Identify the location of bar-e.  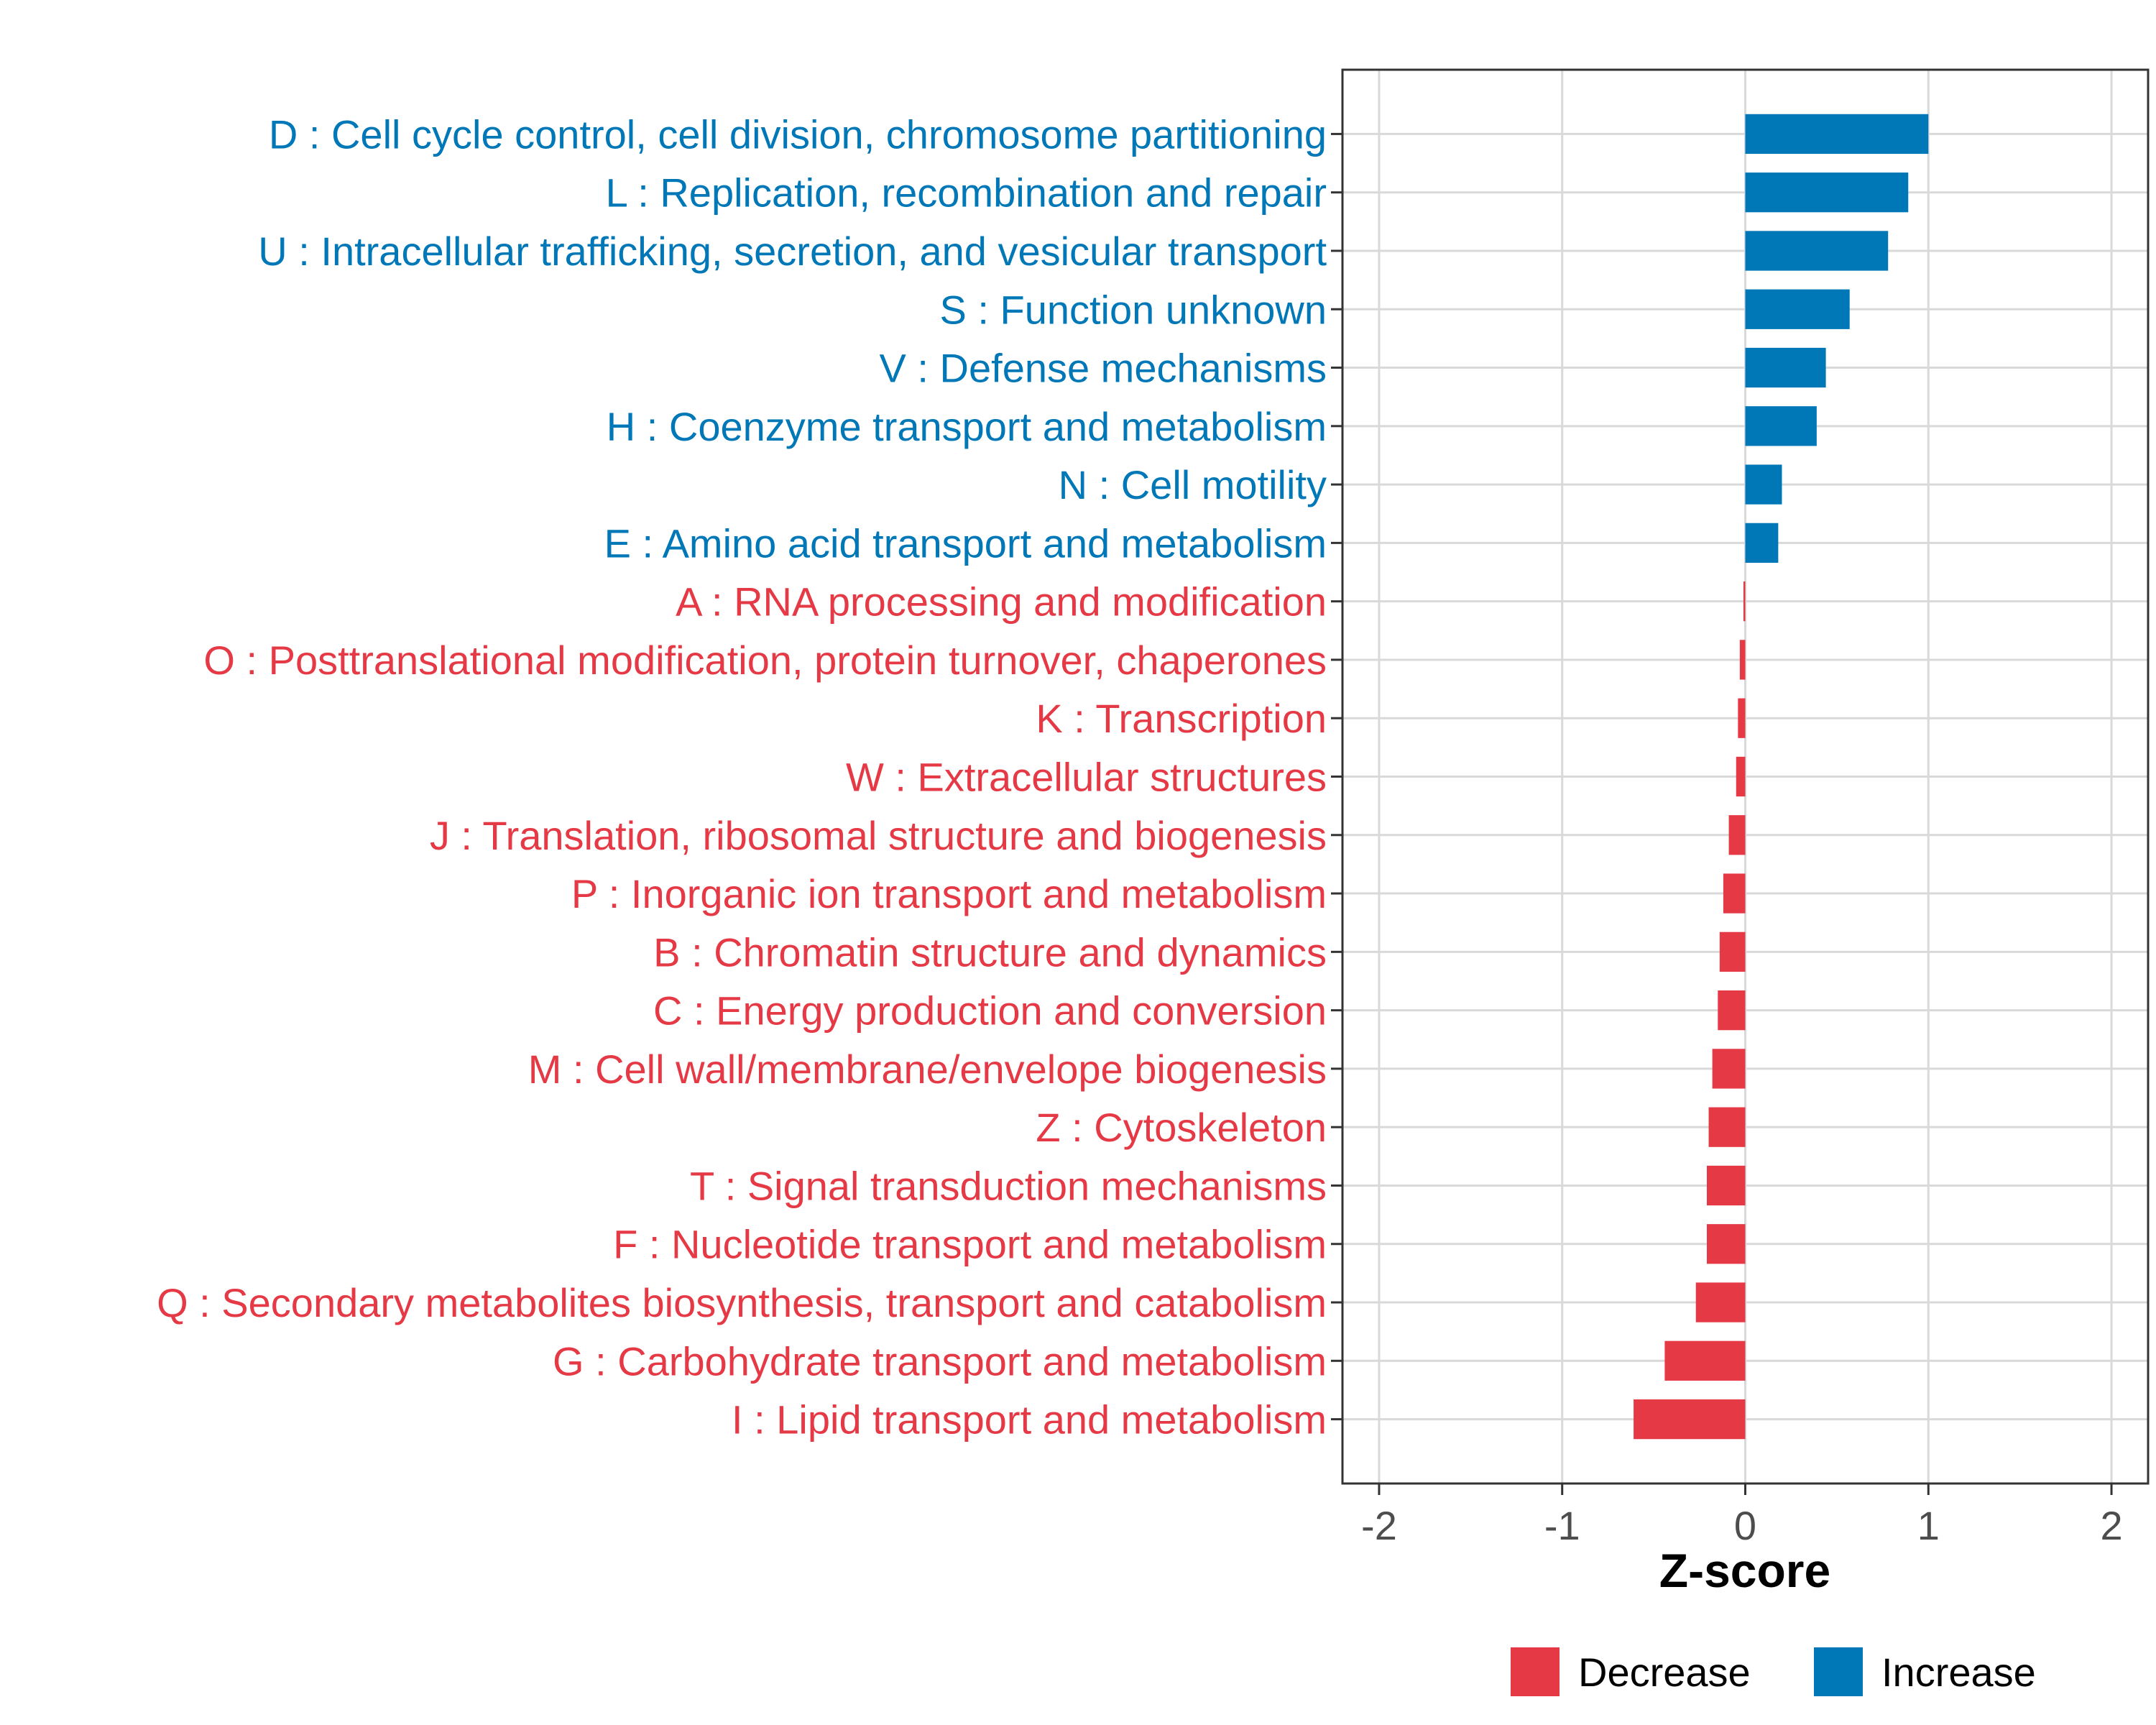
(1762, 543).